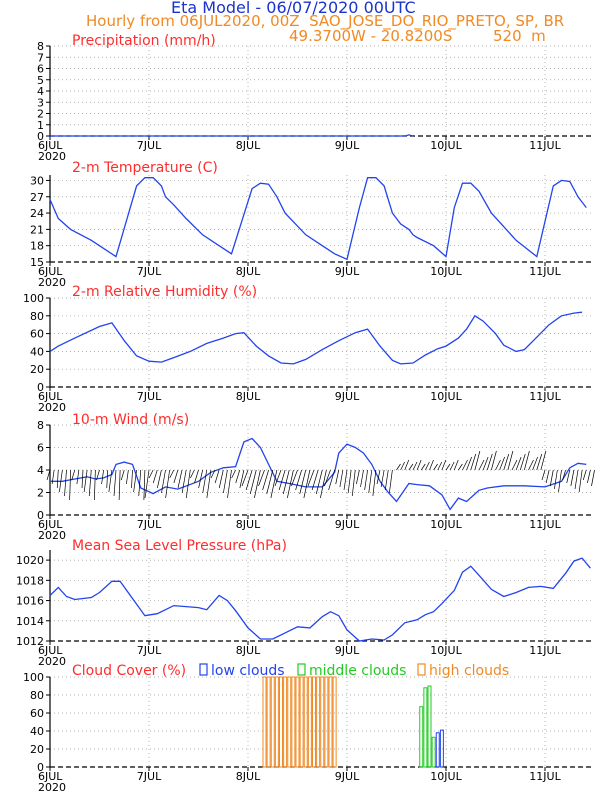  What do you see at coordinates (441, 748) in the screenshot?
I see `bar-low-clouds` at bounding box center [441, 748].